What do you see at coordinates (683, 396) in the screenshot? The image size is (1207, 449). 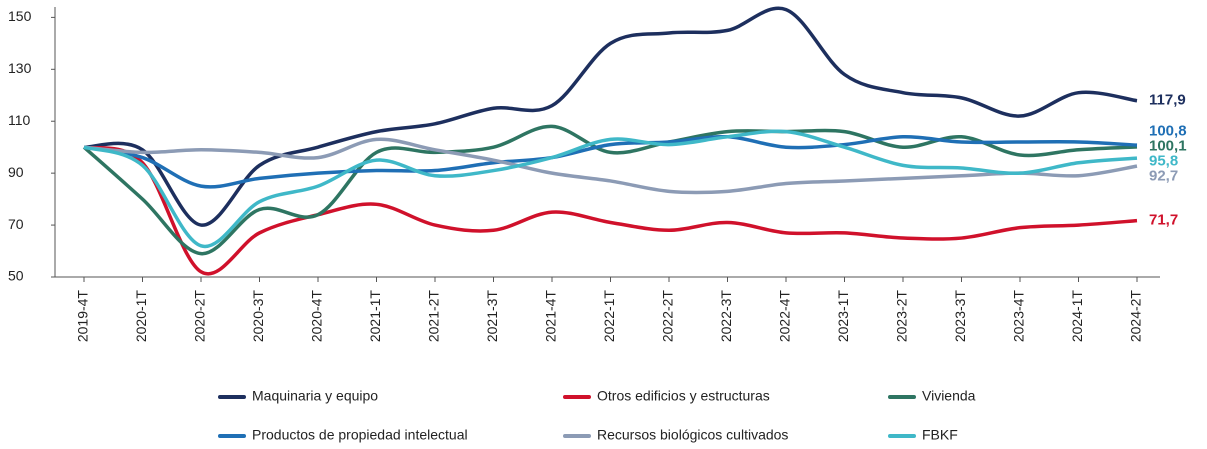 I see `legend-label: Otros edificios y estructuras` at bounding box center [683, 396].